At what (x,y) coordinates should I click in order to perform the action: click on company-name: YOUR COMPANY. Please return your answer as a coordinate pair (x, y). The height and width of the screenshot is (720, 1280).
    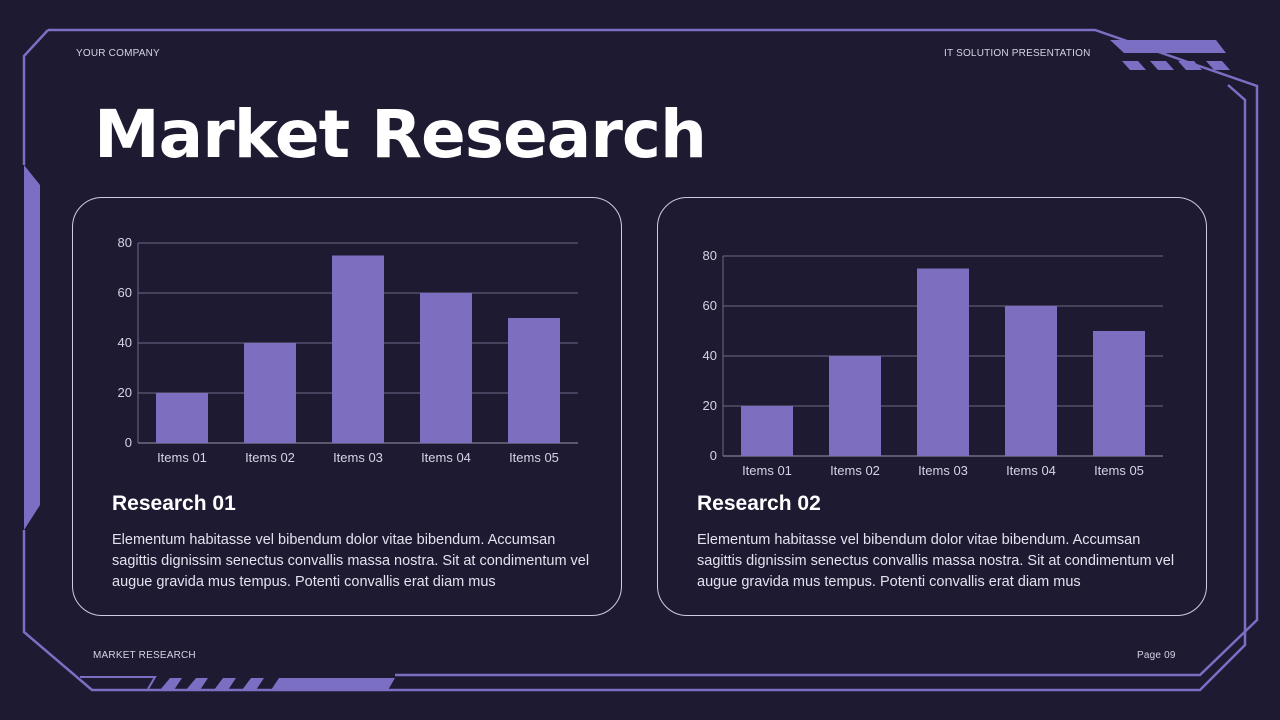
    Looking at the image, I should click on (118, 53).